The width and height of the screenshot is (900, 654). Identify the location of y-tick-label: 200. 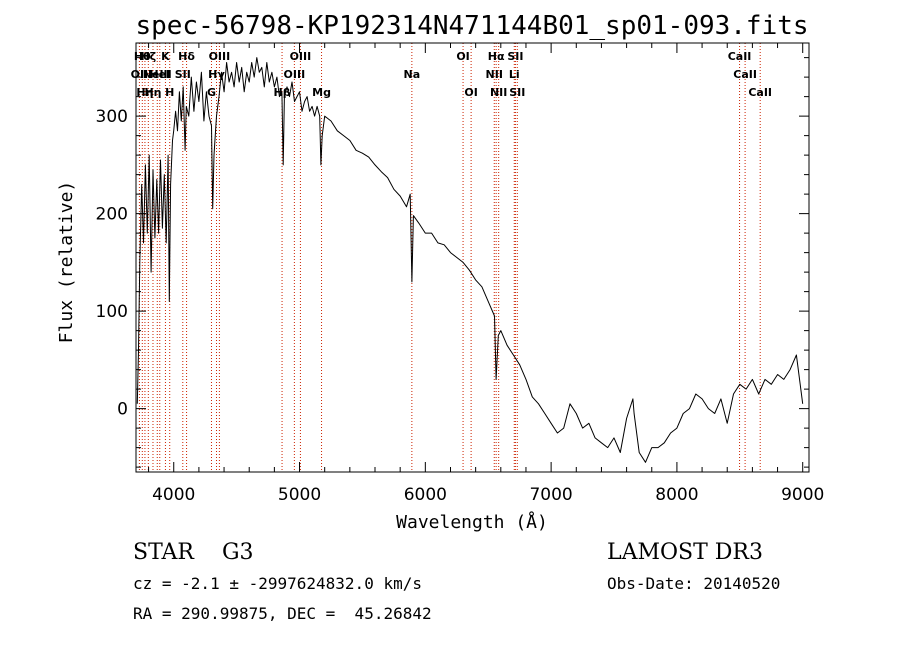
(112, 215).